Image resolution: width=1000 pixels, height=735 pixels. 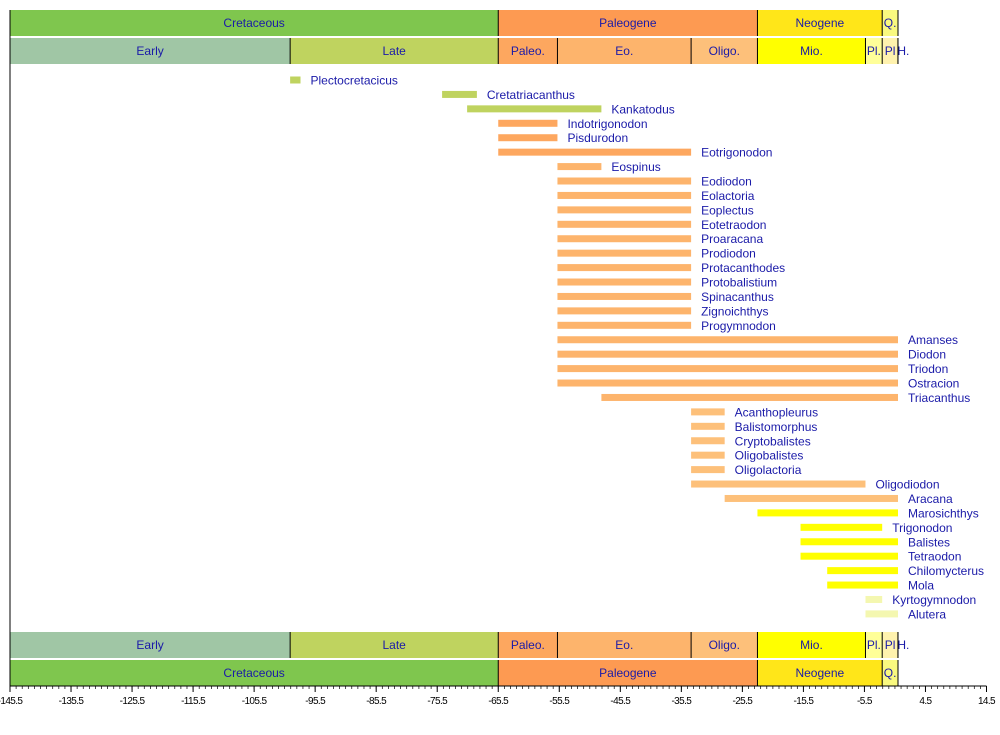 I want to click on taxon-label: Protobalistium, so click(x=739, y=283).